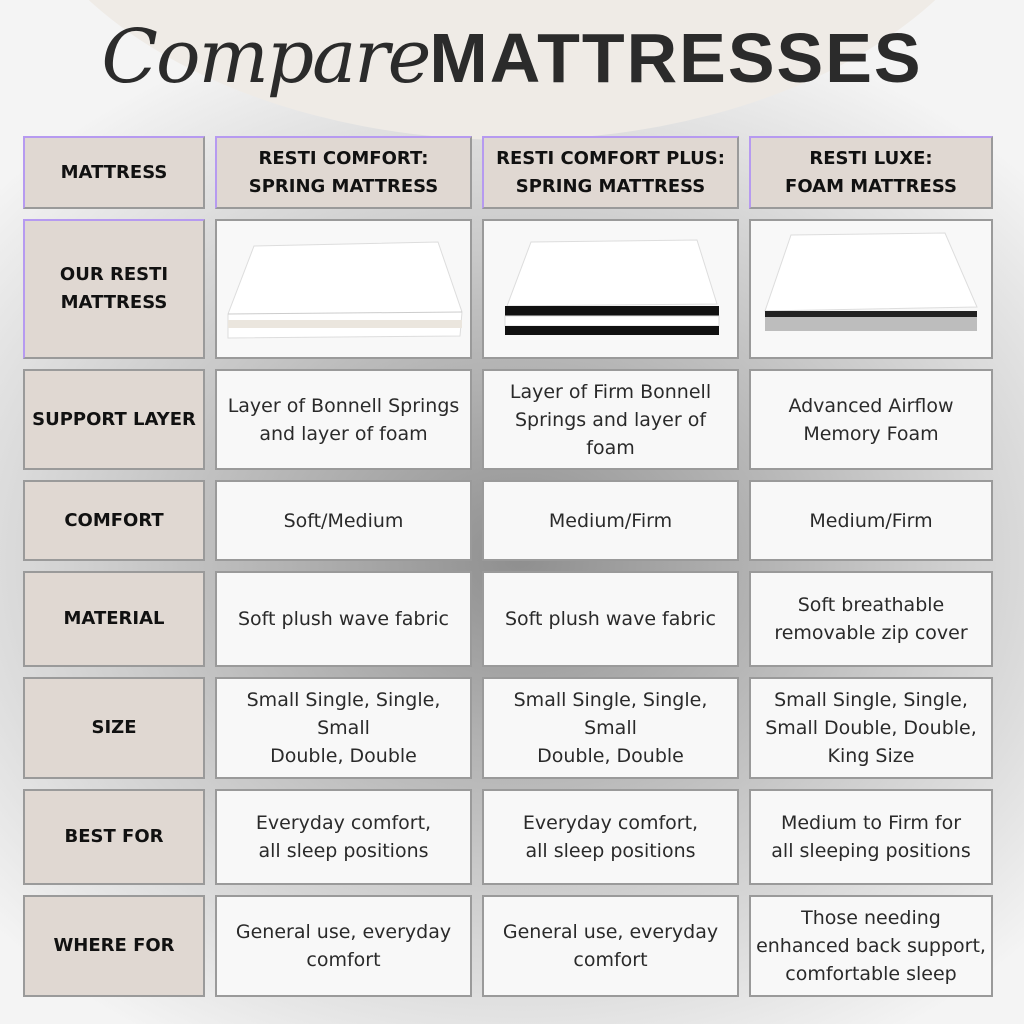  Describe the element at coordinates (343, 289) in the screenshot. I see `mattress-image-comfort` at that location.